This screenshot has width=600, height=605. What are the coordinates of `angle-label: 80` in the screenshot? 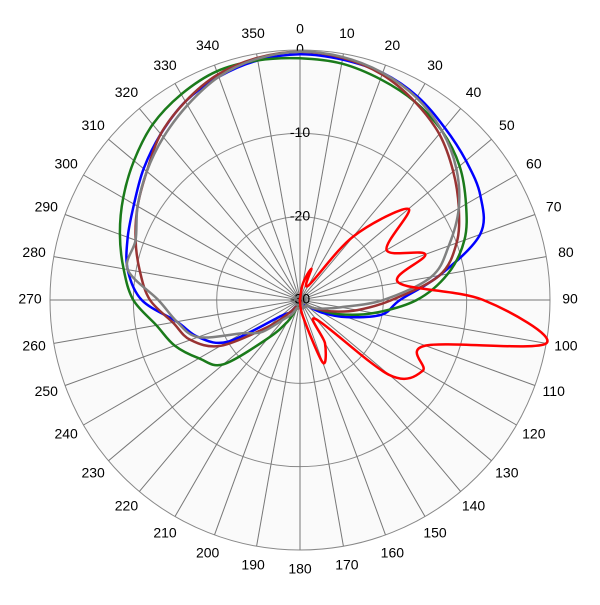 It's located at (566, 252).